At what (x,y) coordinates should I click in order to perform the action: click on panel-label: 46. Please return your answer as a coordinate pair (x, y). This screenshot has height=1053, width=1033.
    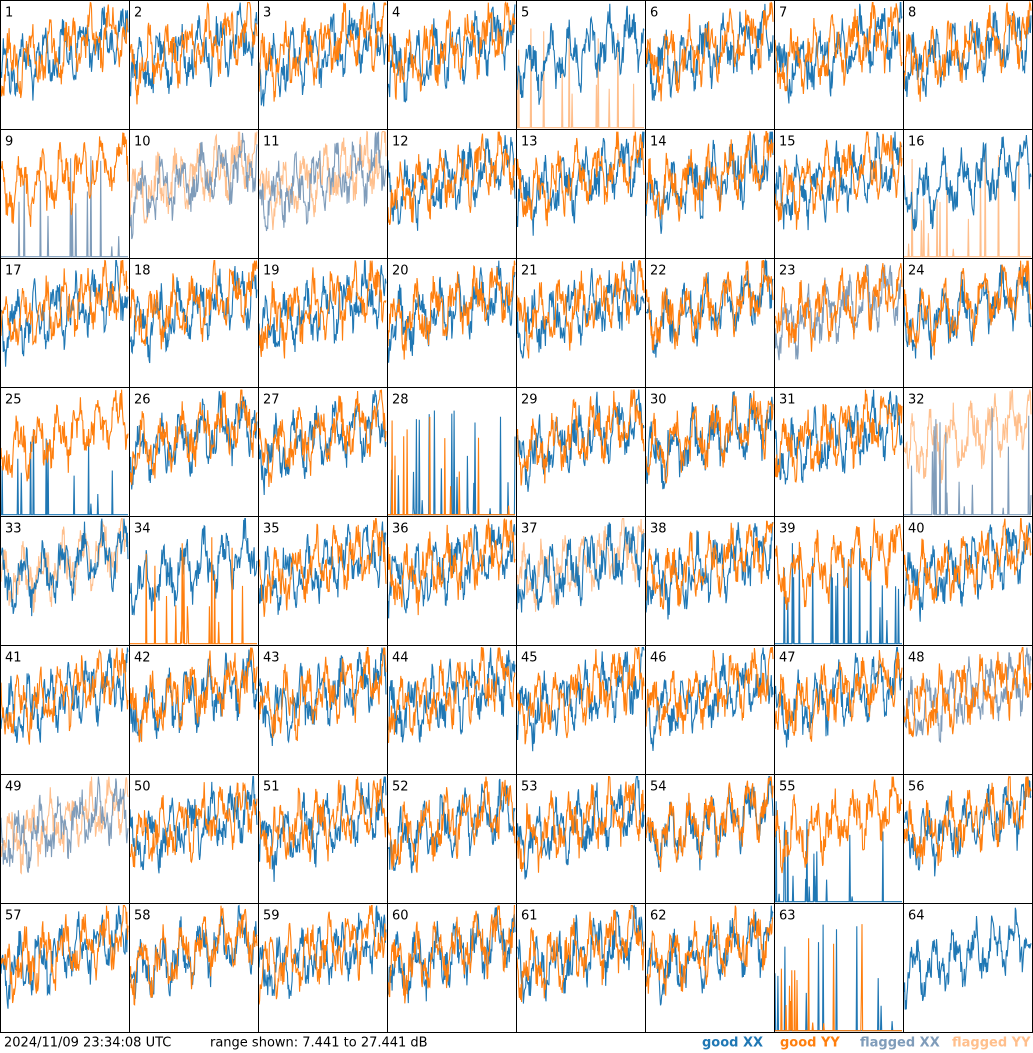
    Looking at the image, I should click on (658, 658).